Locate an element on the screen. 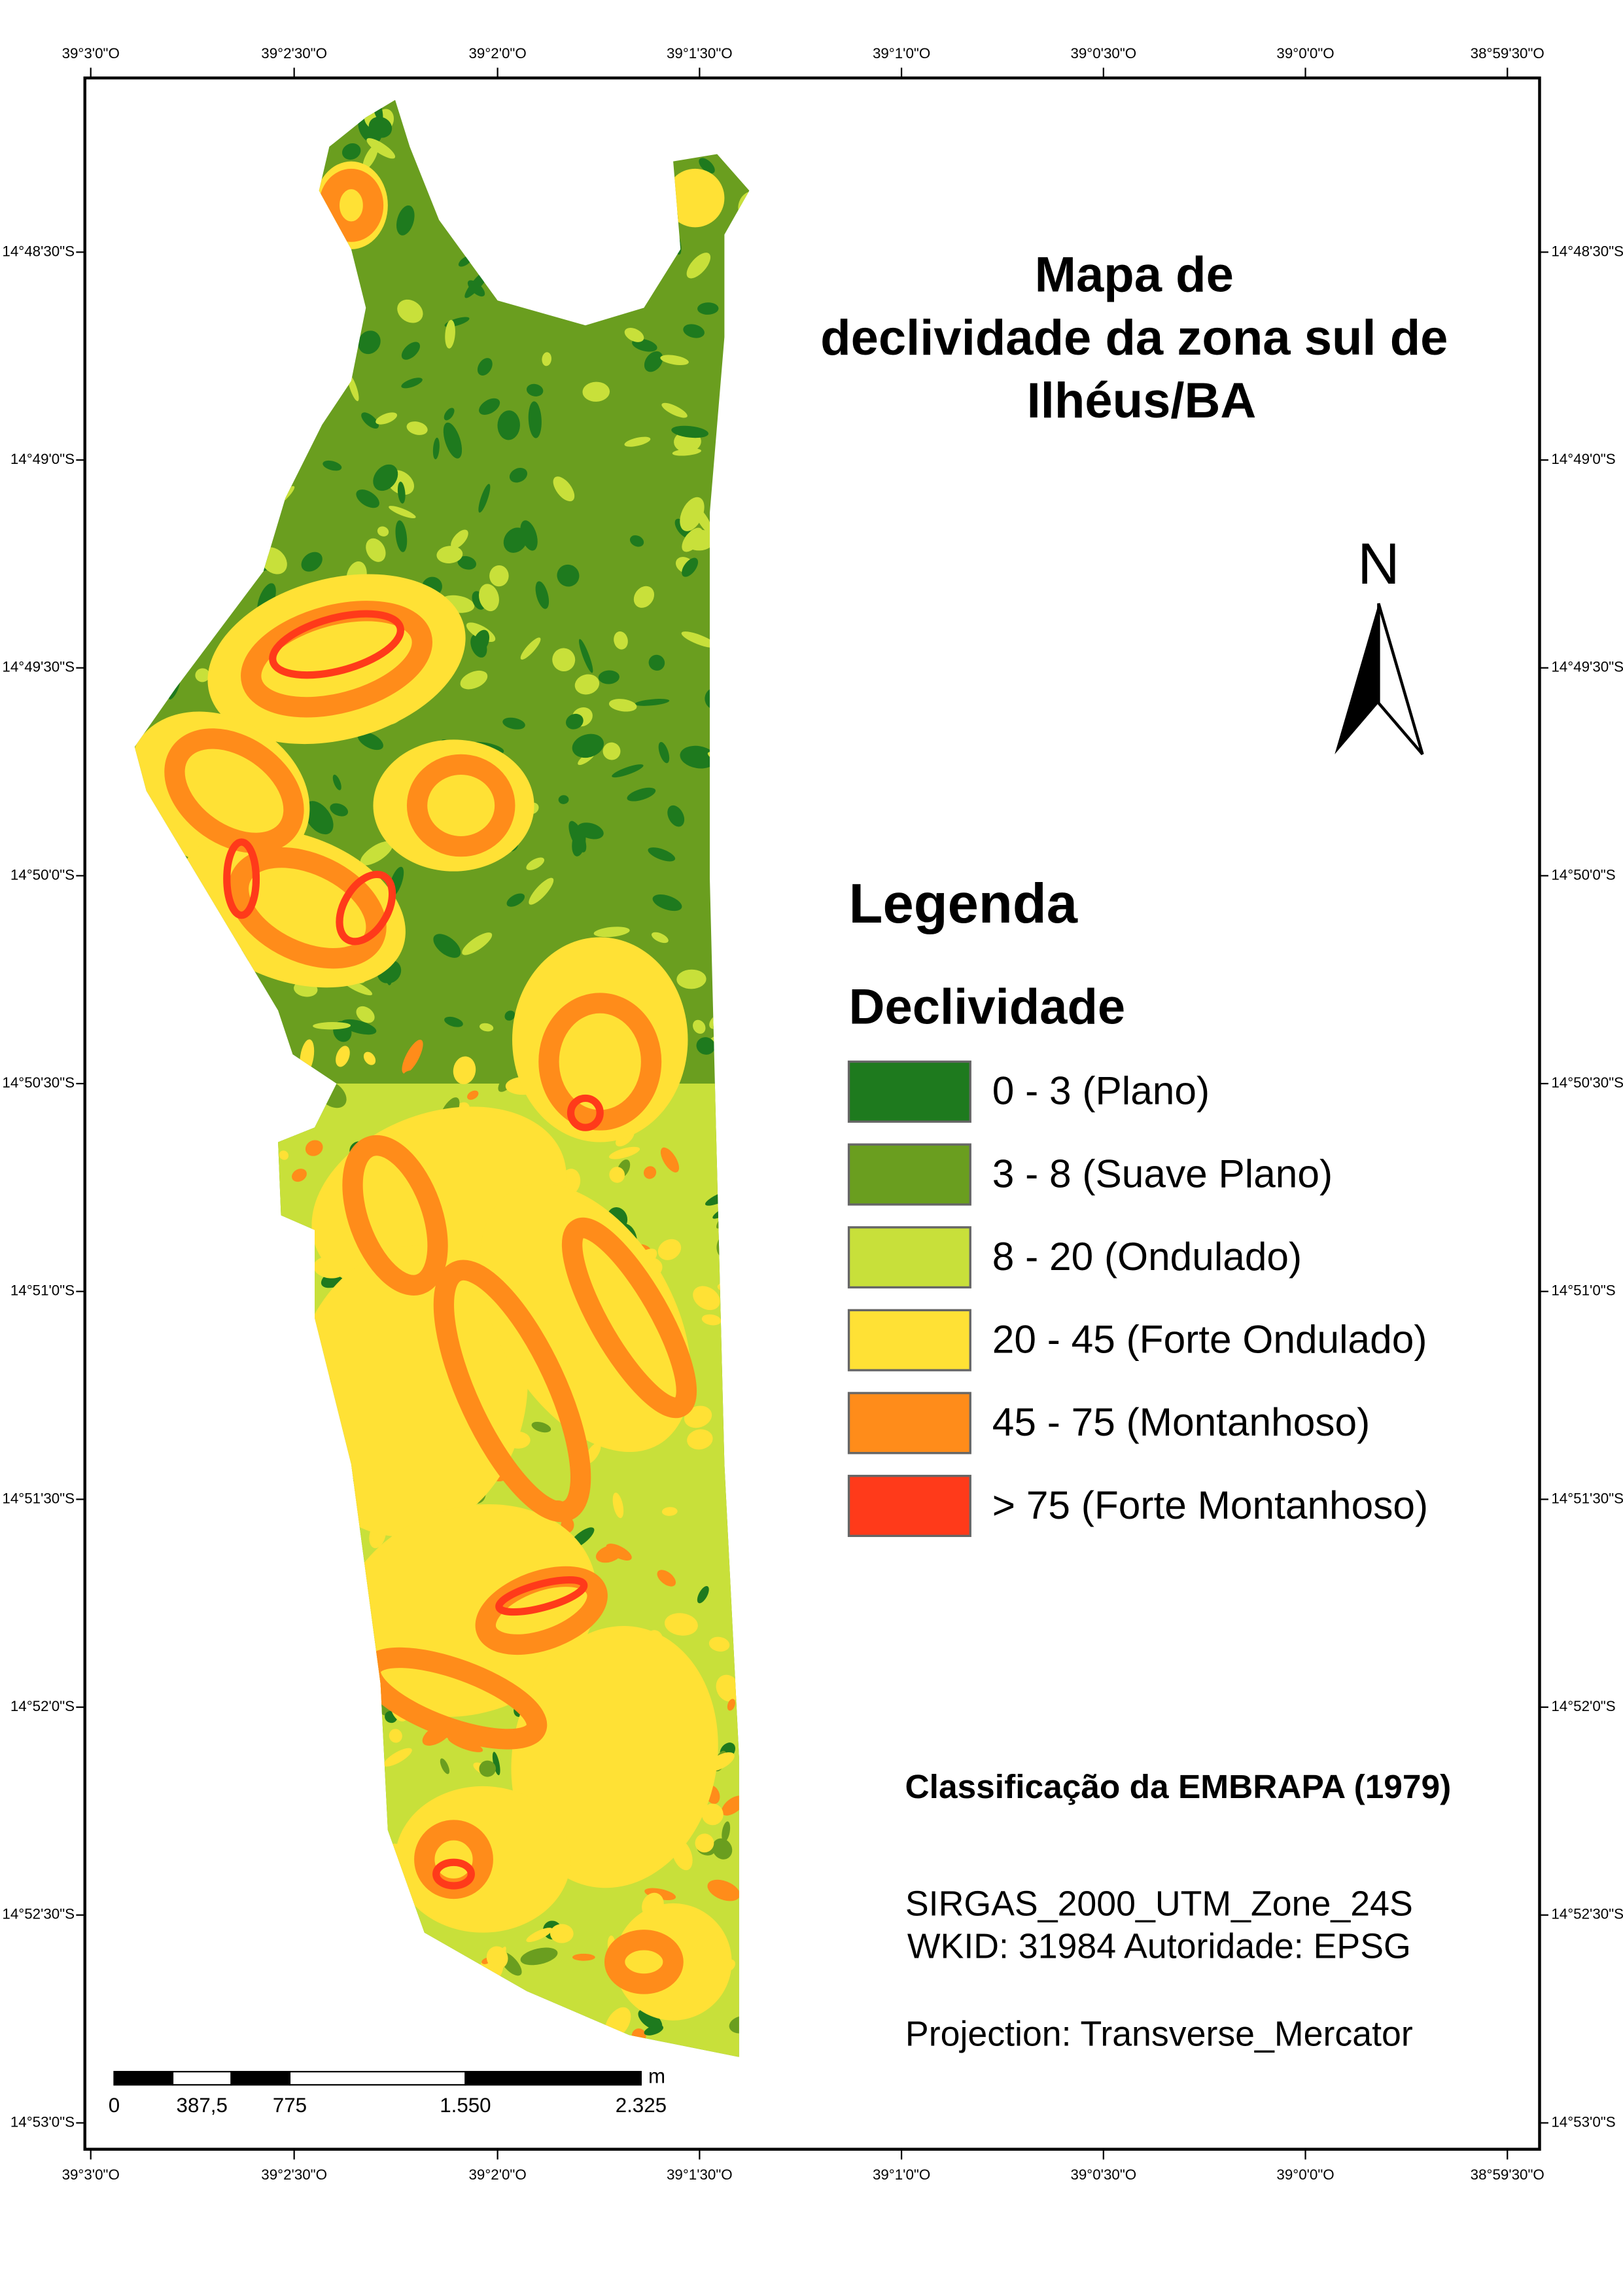 Image resolution: width=1623 pixels, height=2296 pixels. legend-label: 20 - 45 (Forte Ondulado) is located at coordinates (1209, 1339).